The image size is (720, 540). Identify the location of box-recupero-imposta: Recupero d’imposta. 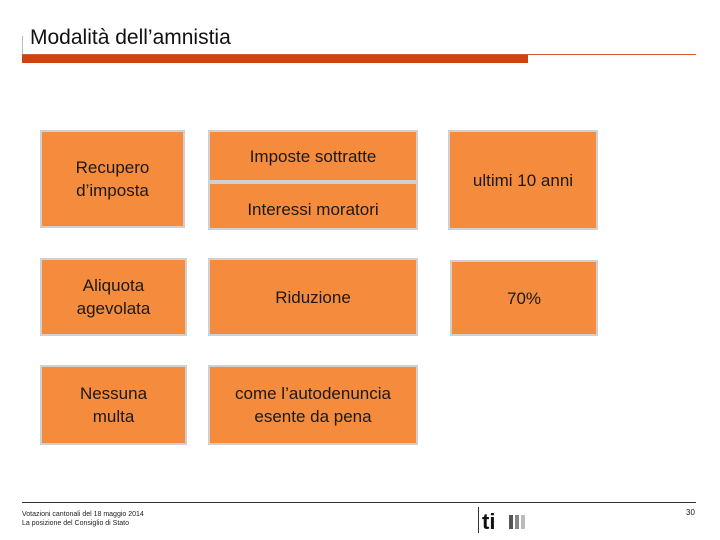
(112, 179).